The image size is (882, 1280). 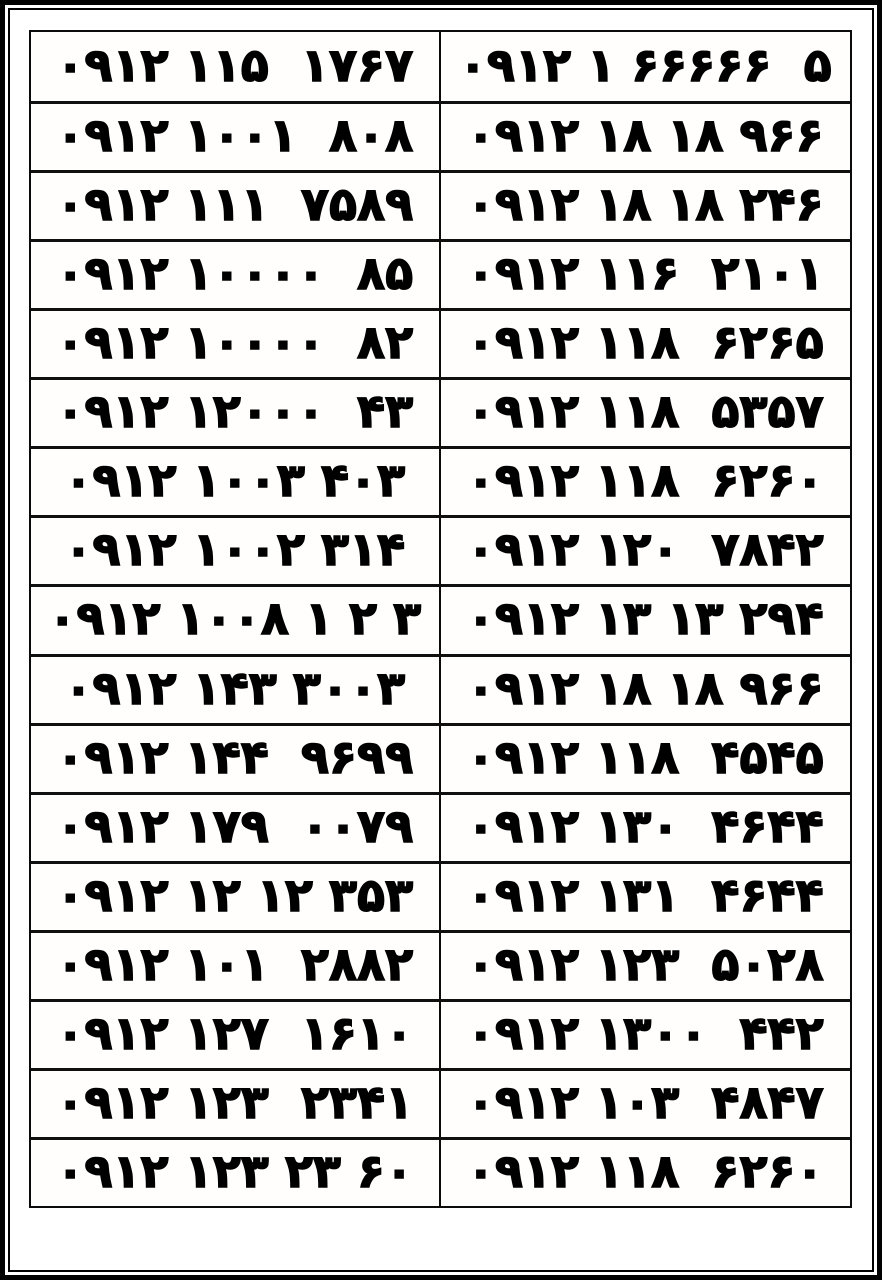 What do you see at coordinates (236, 1172) in the screenshot?
I see `phone-number-cell-left: ۰۹۱۲ ۱۲۳ ۲۳ ۶۰` at bounding box center [236, 1172].